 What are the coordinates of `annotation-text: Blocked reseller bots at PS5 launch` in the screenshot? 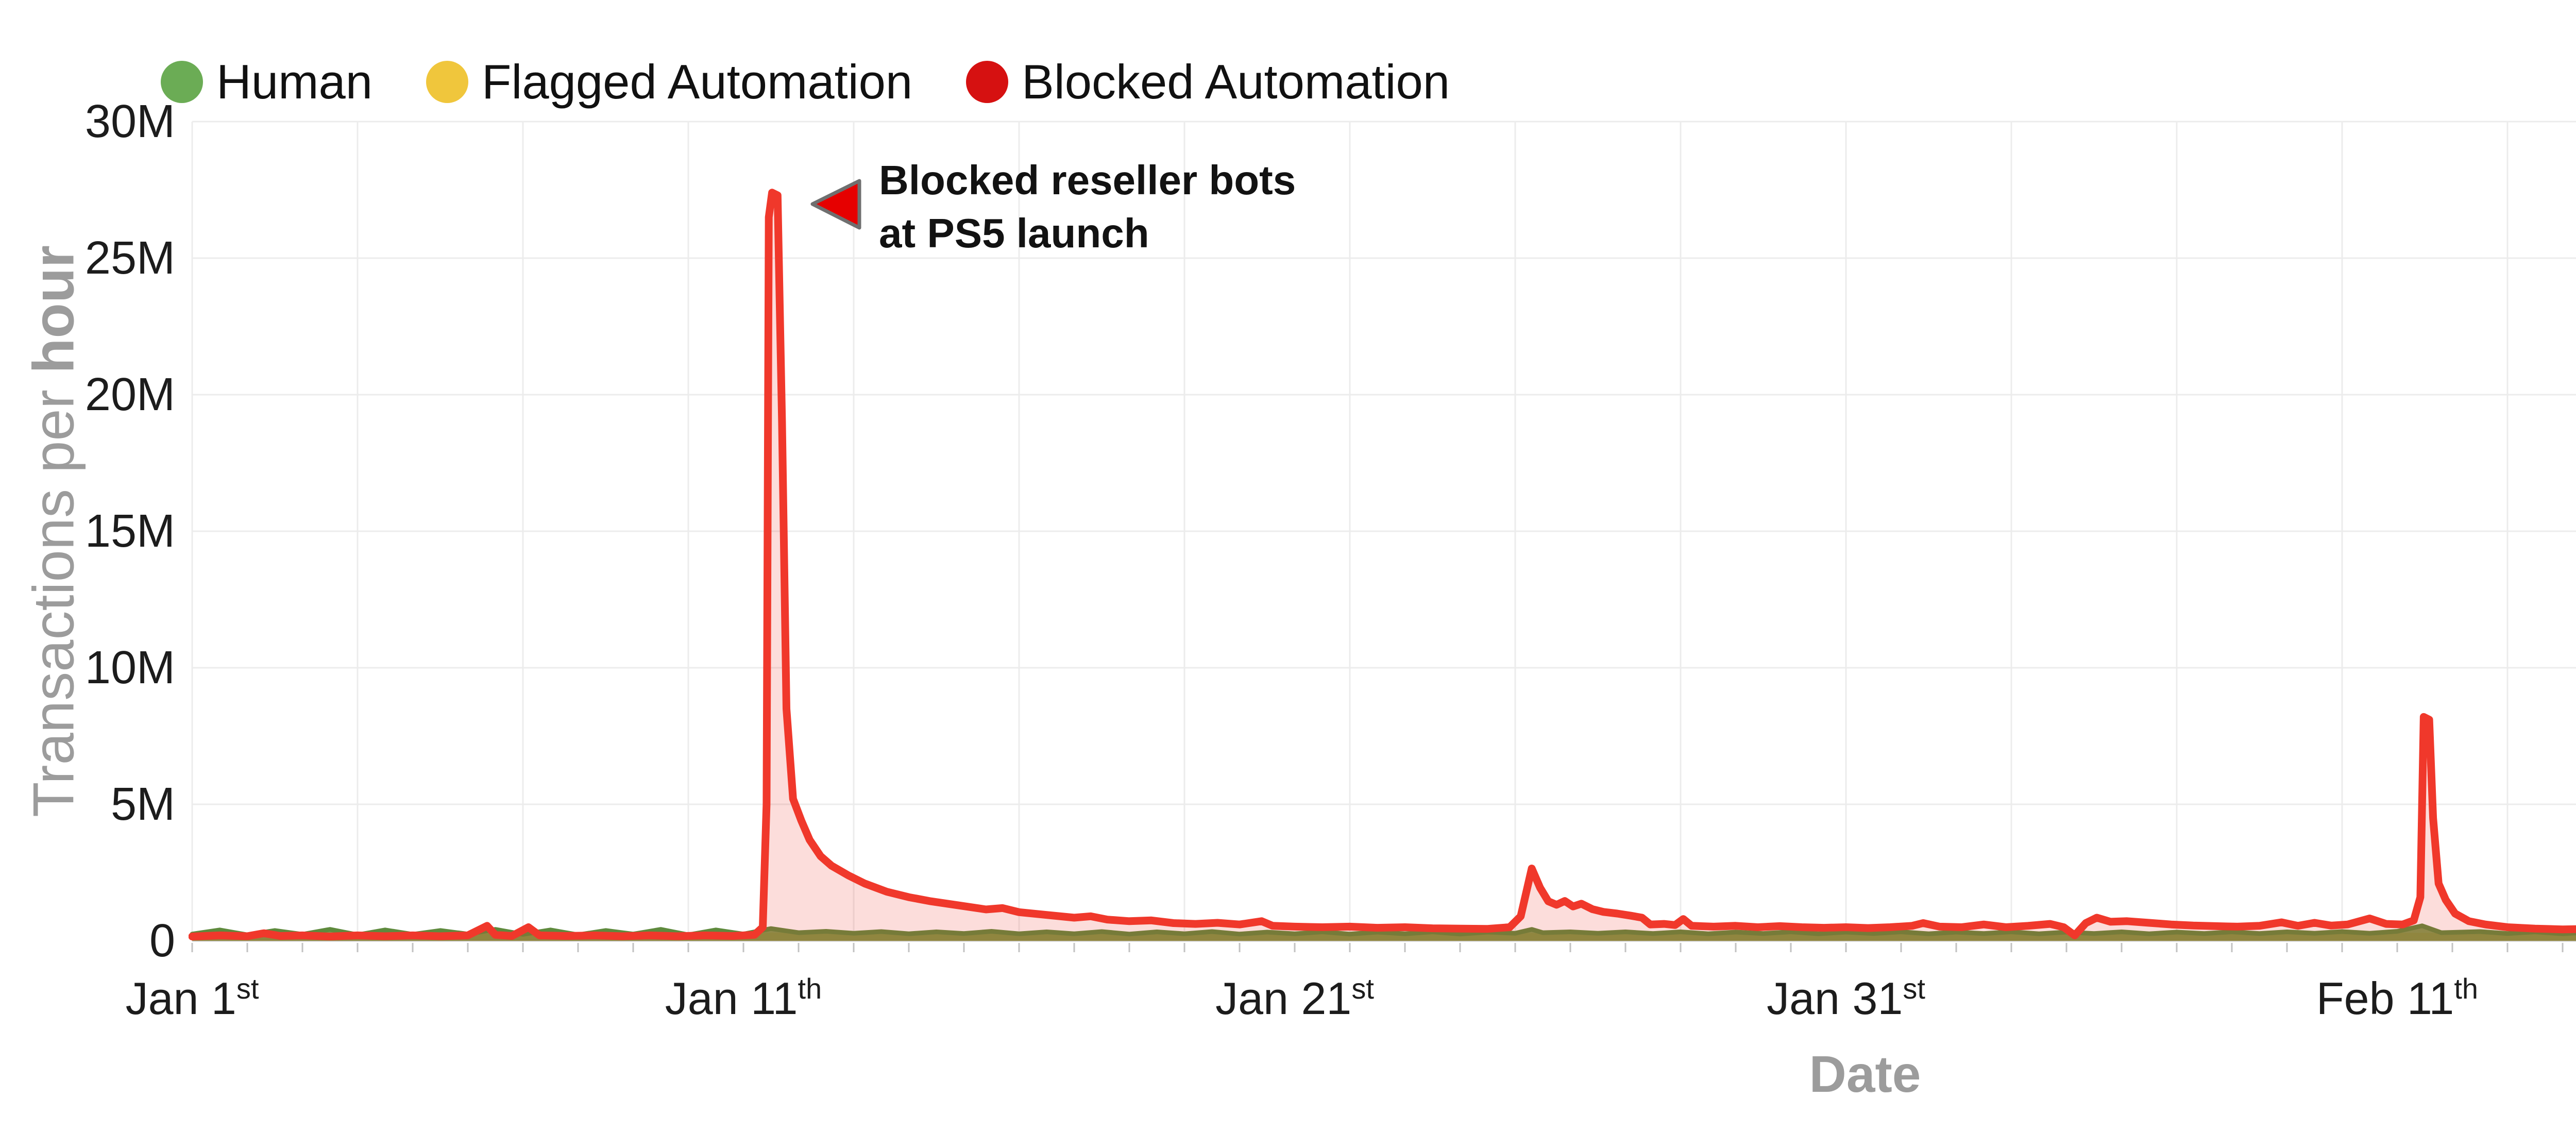 It's located at (1087, 207).